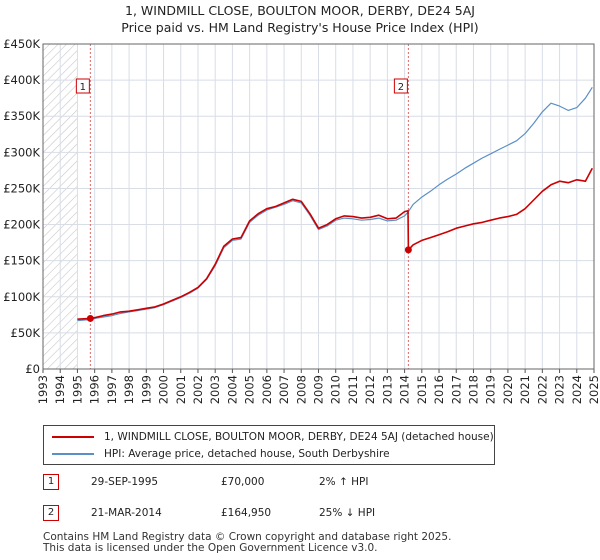 Image resolution: width=600 pixels, height=560 pixels. What do you see at coordinates (525, 389) in the screenshot?
I see `x-tick-label: 2021` at bounding box center [525, 389].